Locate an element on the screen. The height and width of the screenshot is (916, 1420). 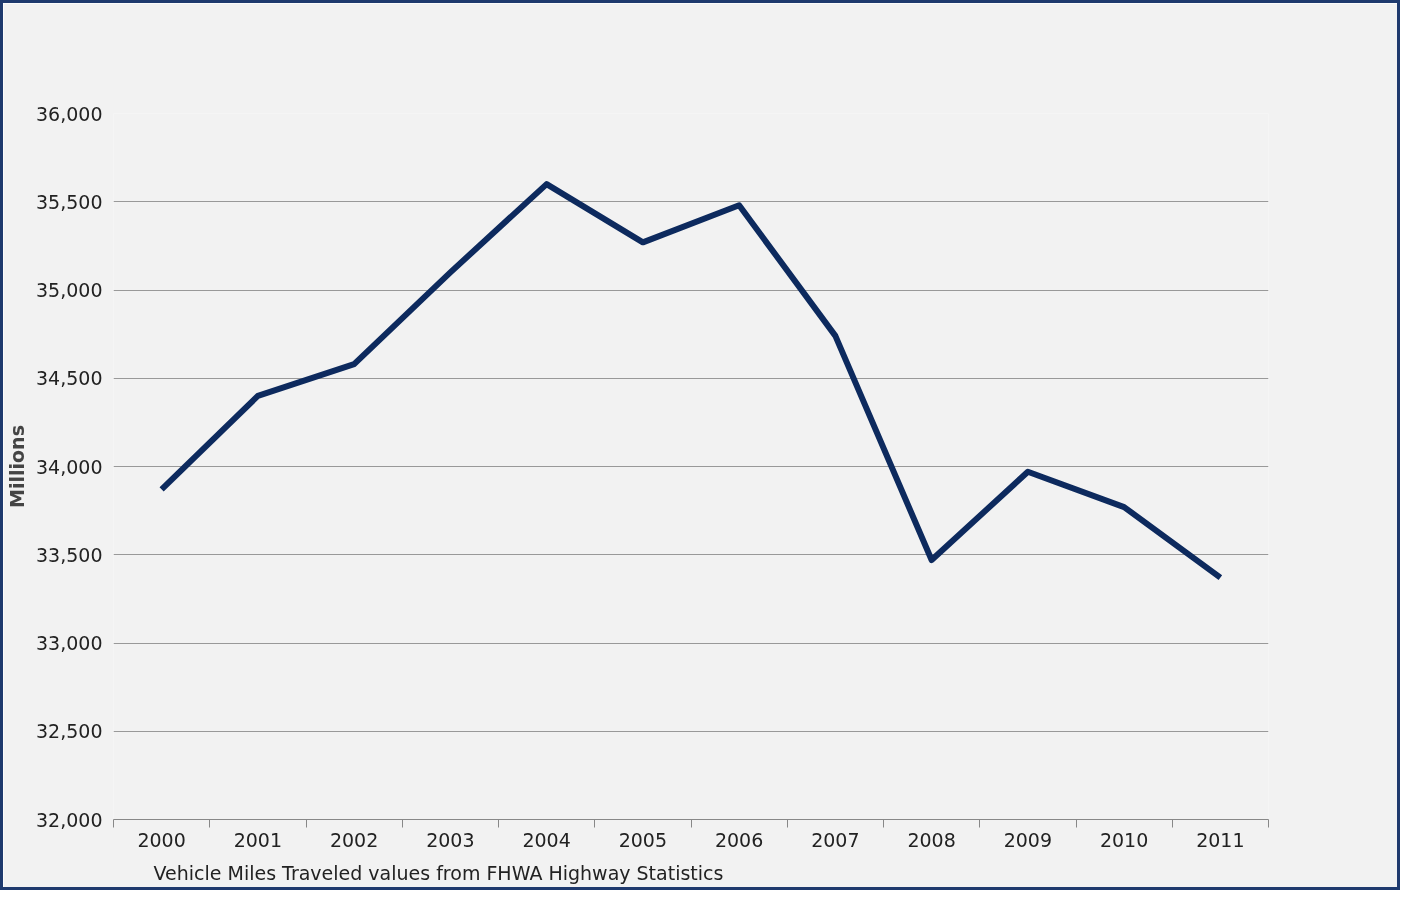
x-tick-label: 2003 is located at coordinates (450, 839).